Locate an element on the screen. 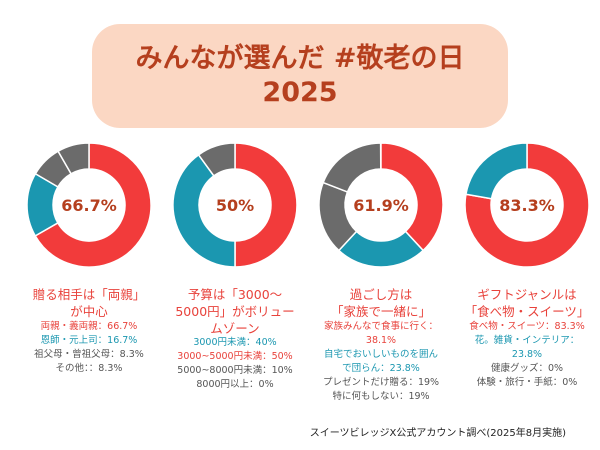 Image resolution: width=600 pixels, height=450 pixels. center-percentage-label: 66.7% is located at coordinates (89, 205).